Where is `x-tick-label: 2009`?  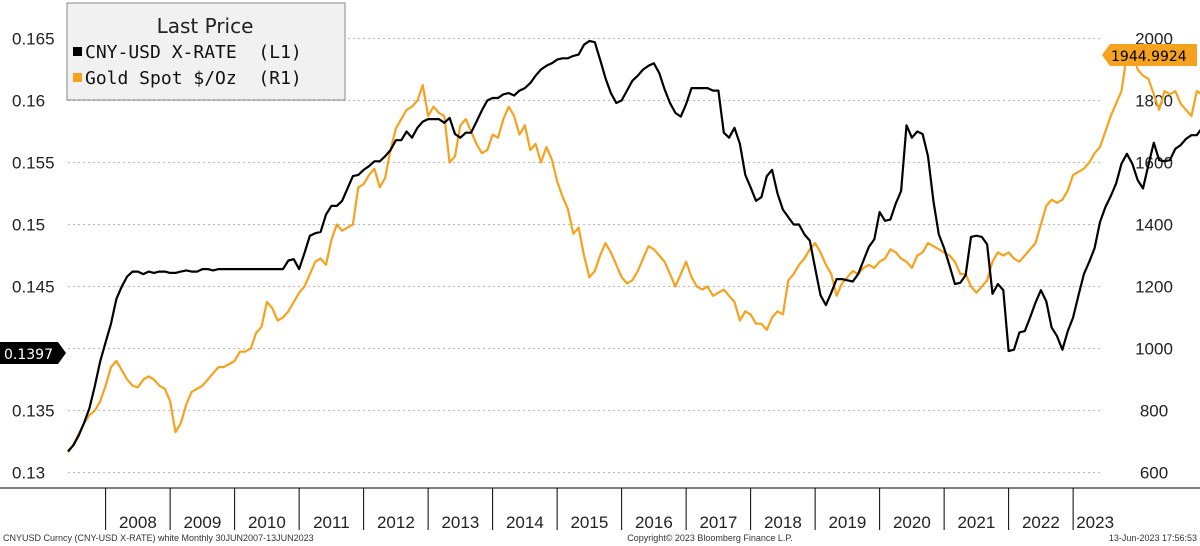
x-tick-label: 2009 is located at coordinates (202, 522).